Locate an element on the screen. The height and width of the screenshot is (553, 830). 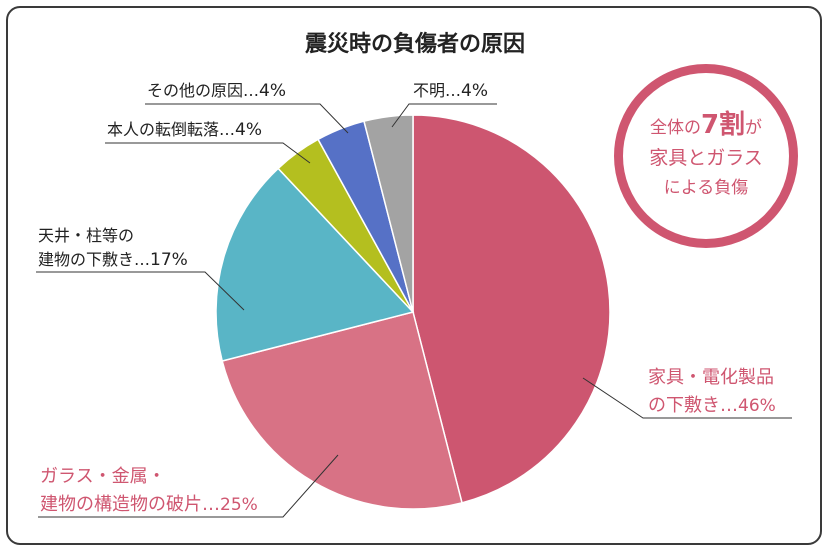
leader-glass is located at coordinates (188, 486).